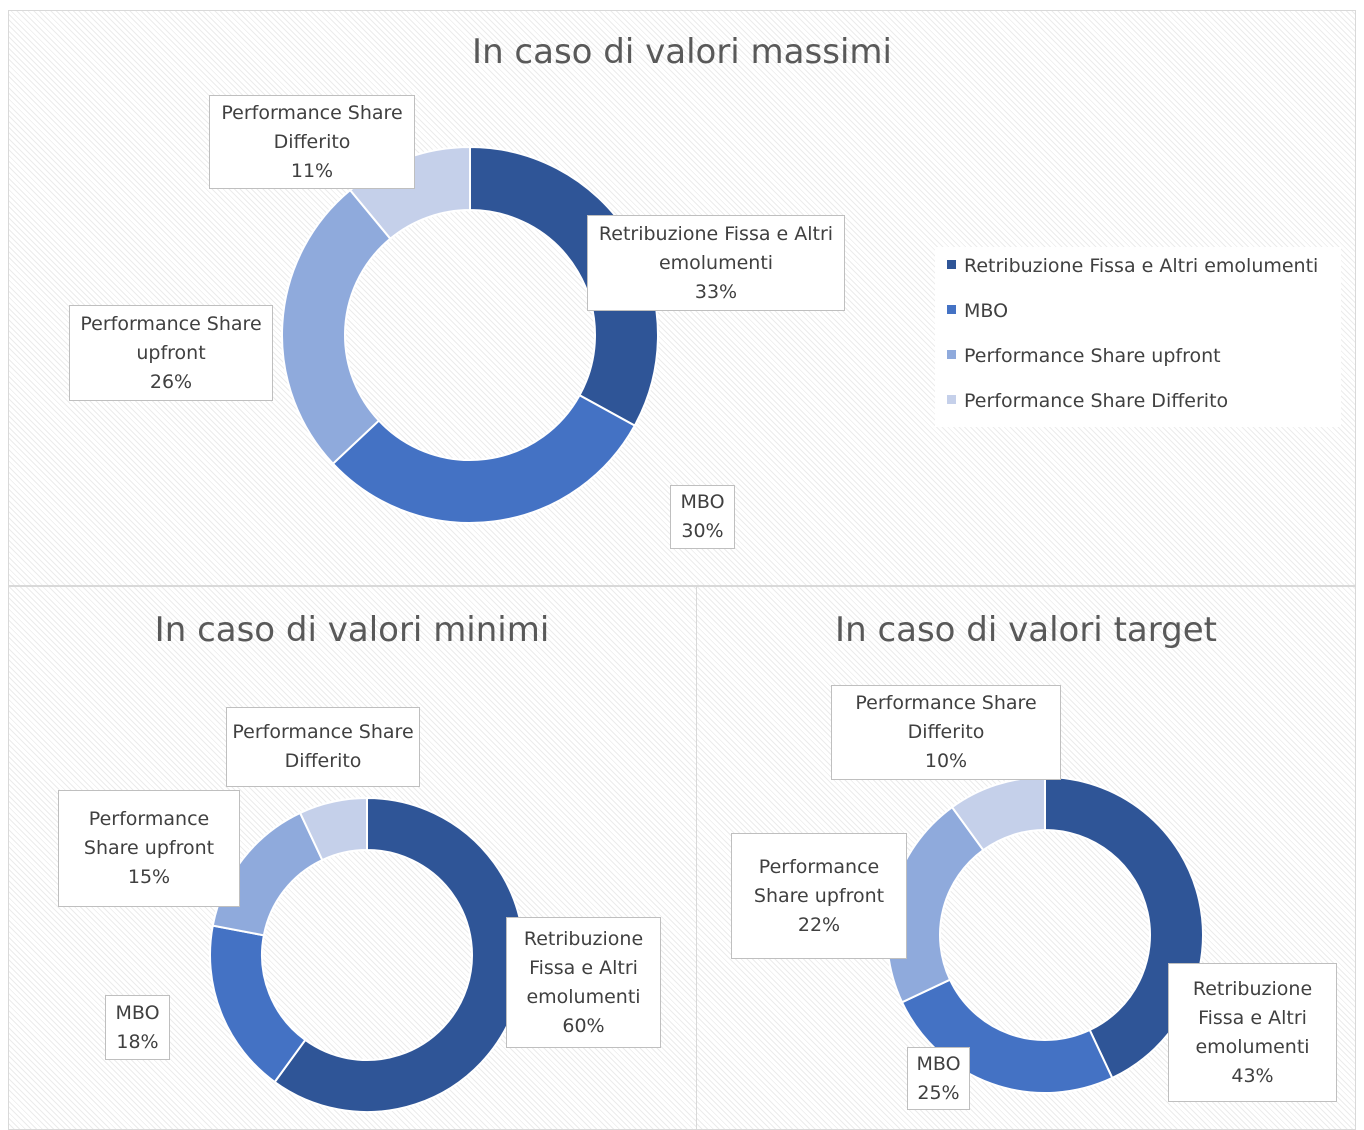 The width and height of the screenshot is (1364, 1130). What do you see at coordinates (137, 1041) in the screenshot?
I see `data-label-value: 18%` at bounding box center [137, 1041].